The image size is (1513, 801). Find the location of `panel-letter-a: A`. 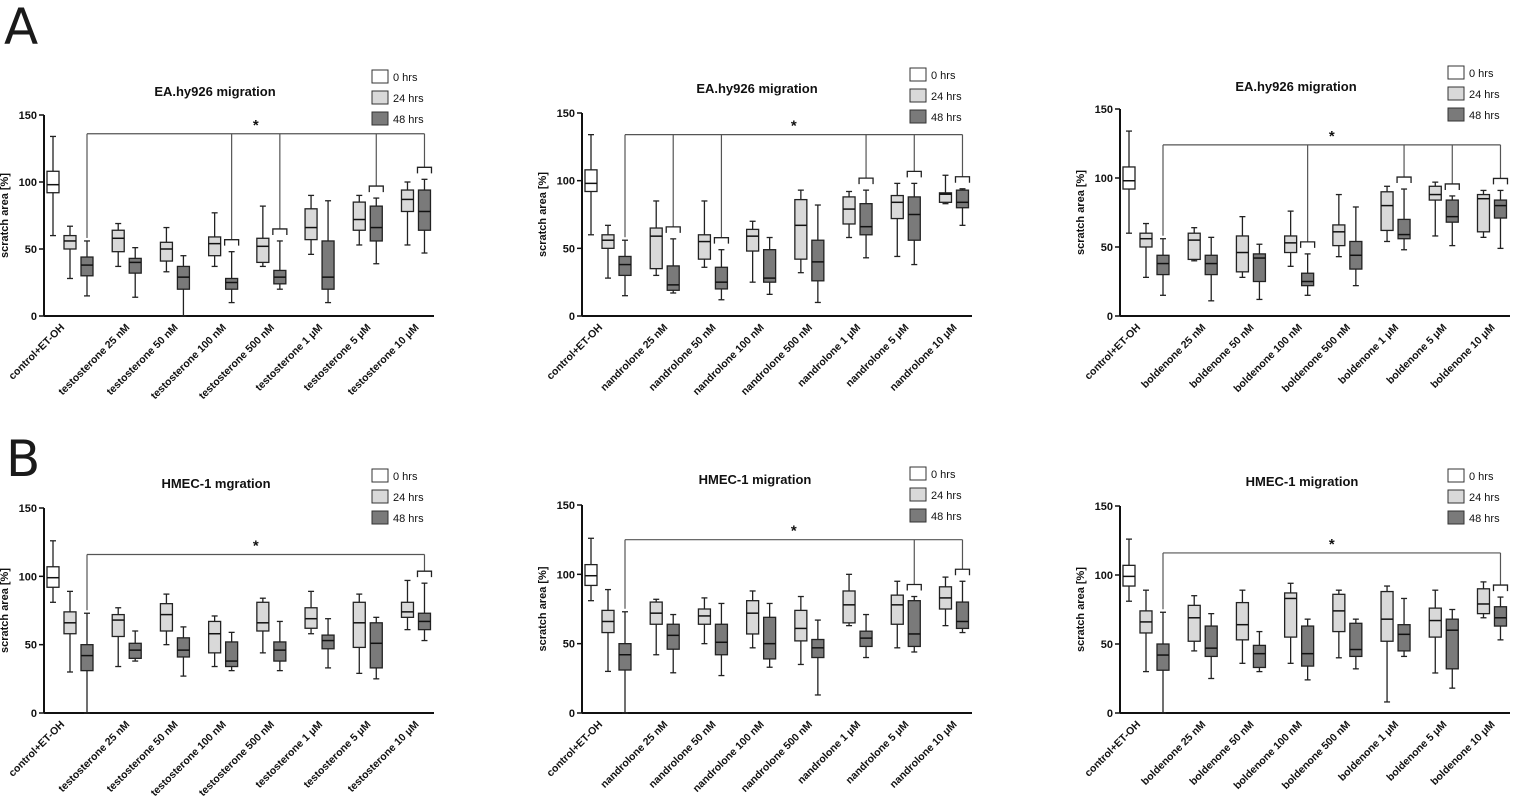

panel-letter-a: A is located at coordinates (21, 28).